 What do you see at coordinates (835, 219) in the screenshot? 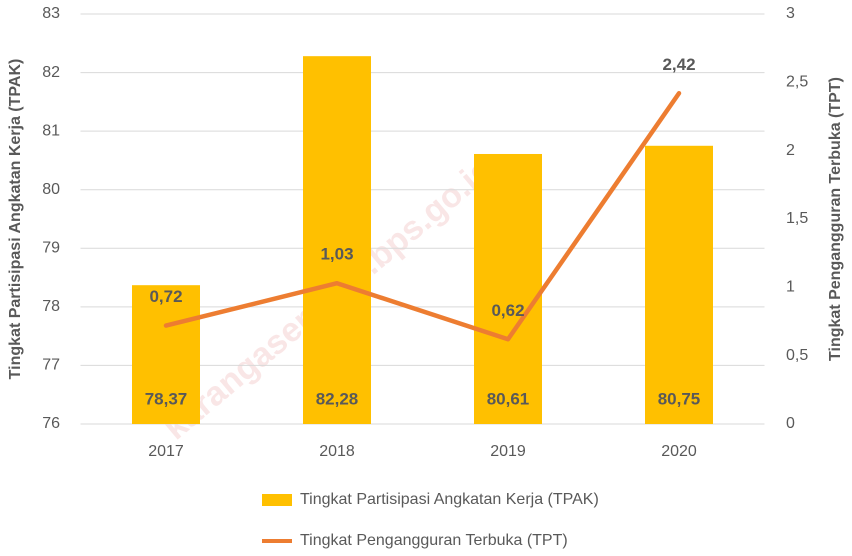
I see `y2-axis-title: Tingkat Pengangguran Terbuka (TPT)` at bounding box center [835, 219].